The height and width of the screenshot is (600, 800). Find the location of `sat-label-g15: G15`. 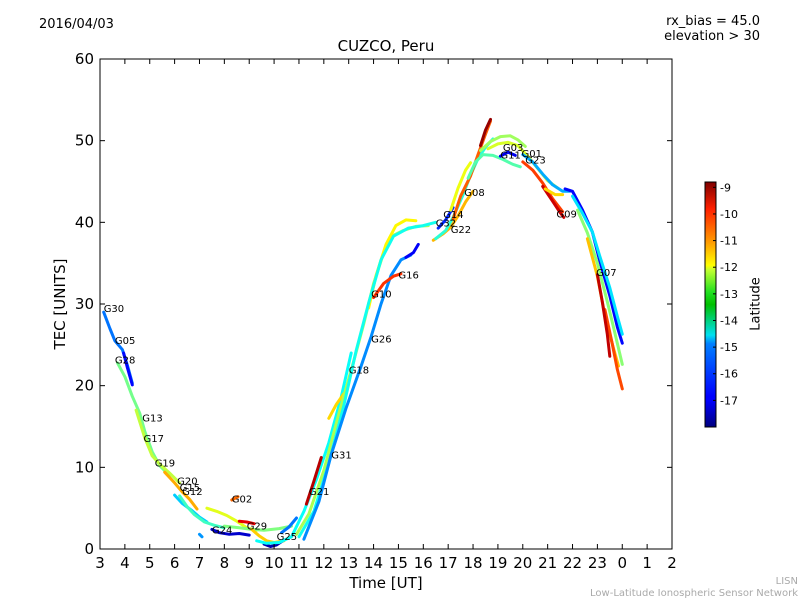

sat-label-g15: G15 is located at coordinates (190, 488).